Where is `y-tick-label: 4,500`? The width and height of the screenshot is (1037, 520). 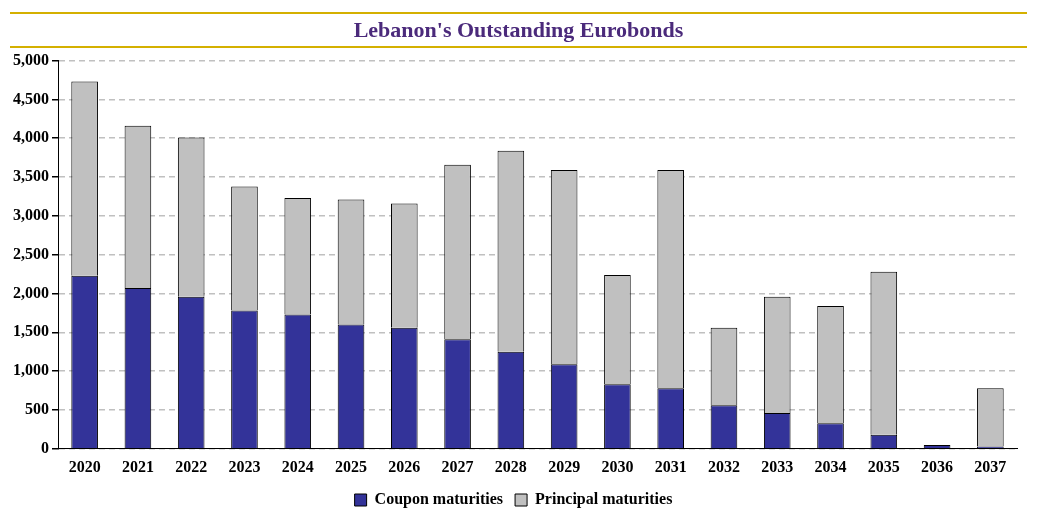 y-tick-label: 4,500 is located at coordinates (31, 98).